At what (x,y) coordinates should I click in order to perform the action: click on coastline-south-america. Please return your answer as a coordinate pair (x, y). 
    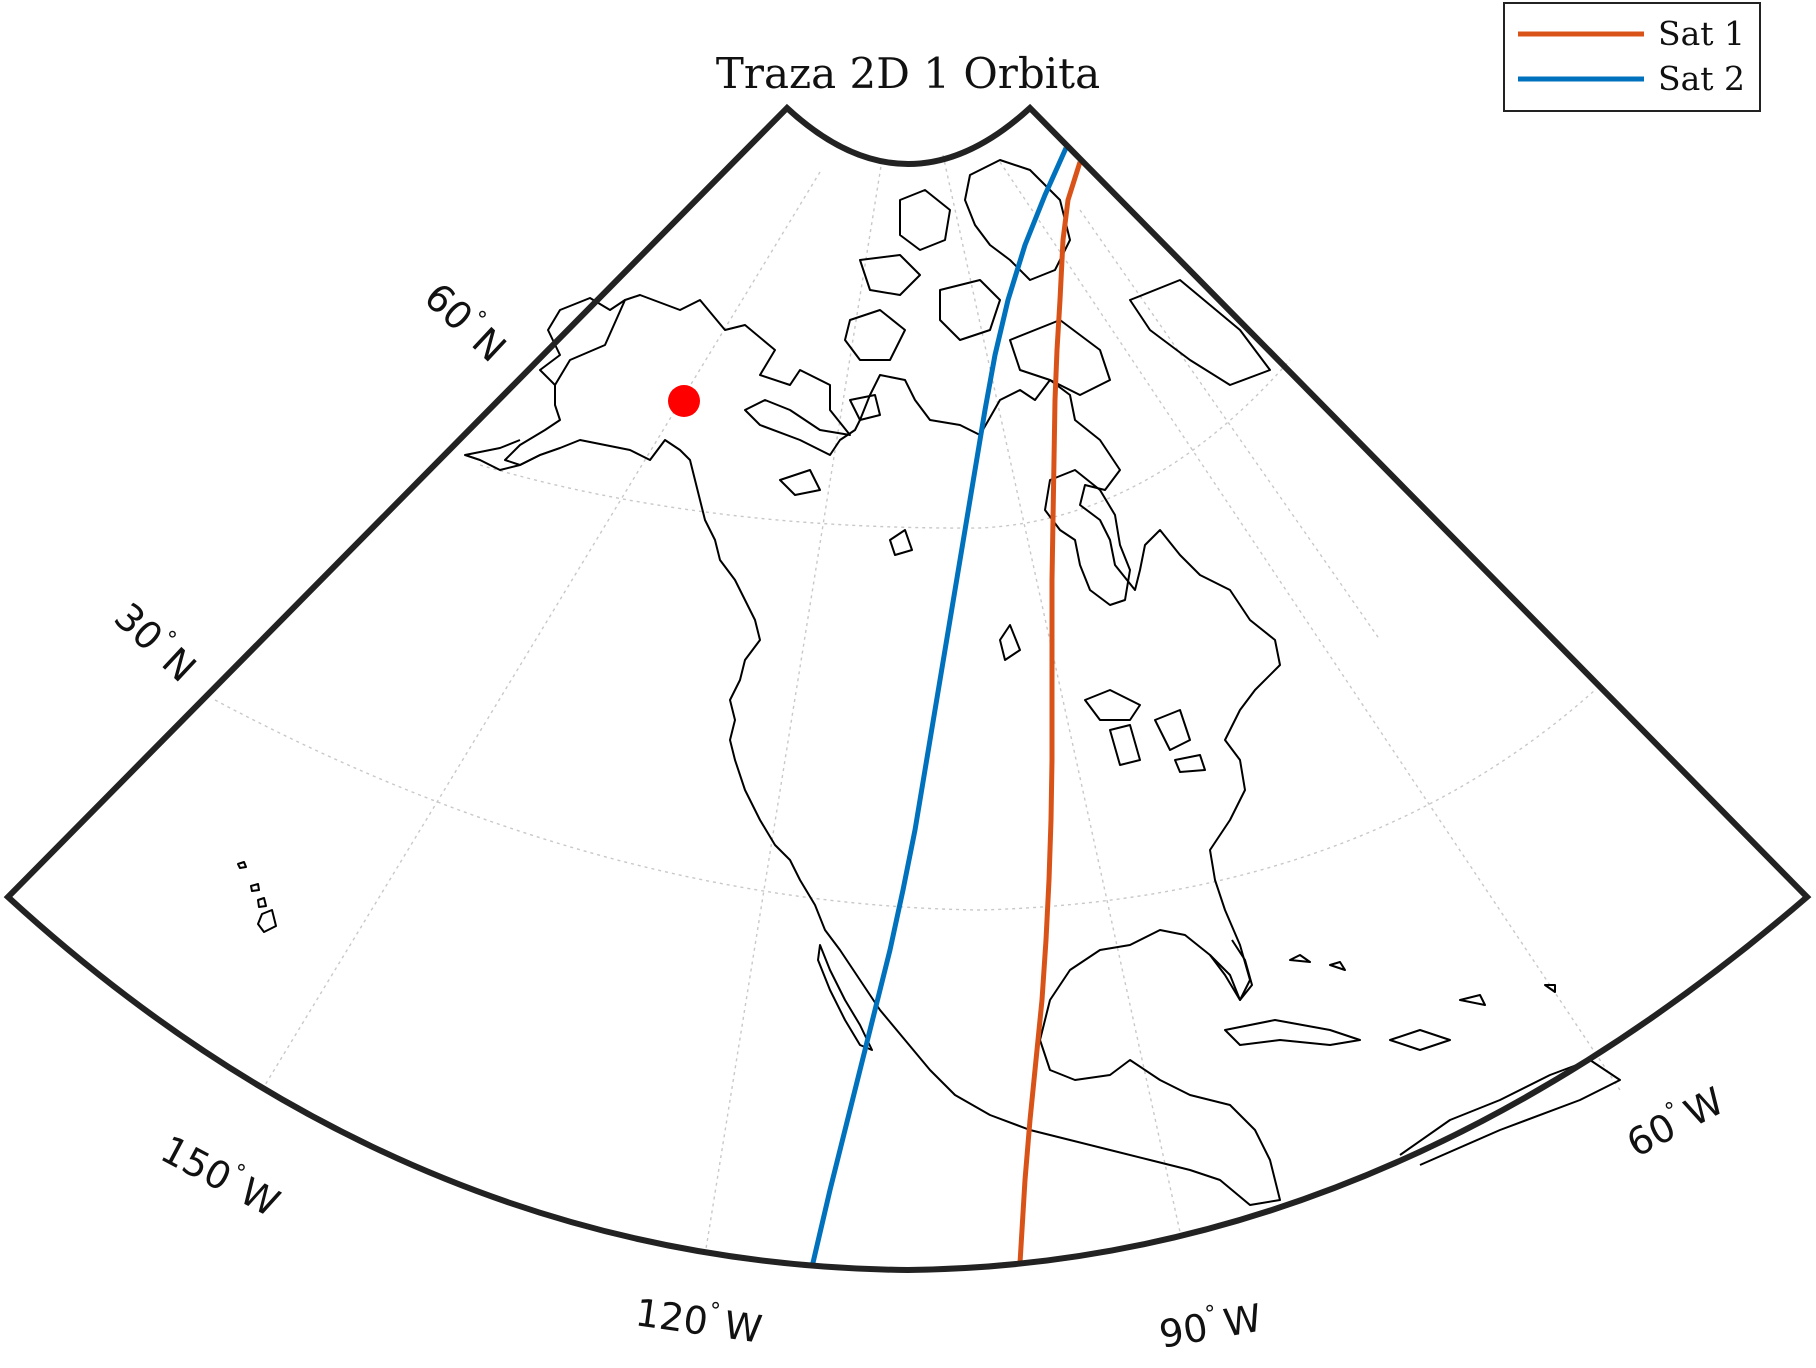
    Looking at the image, I should click on (1510, 1112).